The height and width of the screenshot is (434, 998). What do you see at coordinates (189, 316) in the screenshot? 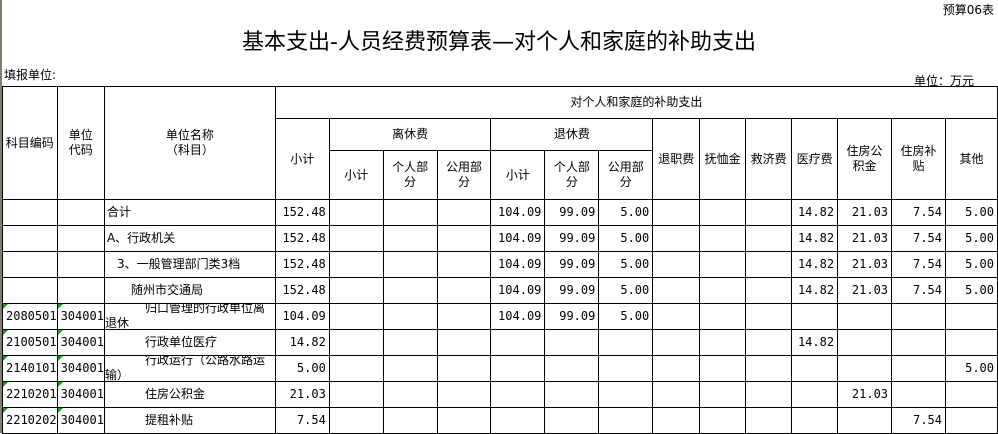
I see `cell-unit-name: 归口管理的行政单位离退休` at bounding box center [189, 316].